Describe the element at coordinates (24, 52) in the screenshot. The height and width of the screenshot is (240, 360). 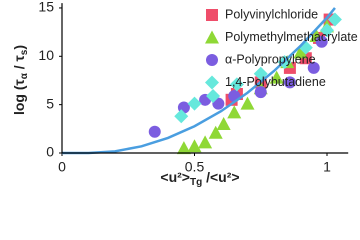
I see `y-label-sub: s` at that location.